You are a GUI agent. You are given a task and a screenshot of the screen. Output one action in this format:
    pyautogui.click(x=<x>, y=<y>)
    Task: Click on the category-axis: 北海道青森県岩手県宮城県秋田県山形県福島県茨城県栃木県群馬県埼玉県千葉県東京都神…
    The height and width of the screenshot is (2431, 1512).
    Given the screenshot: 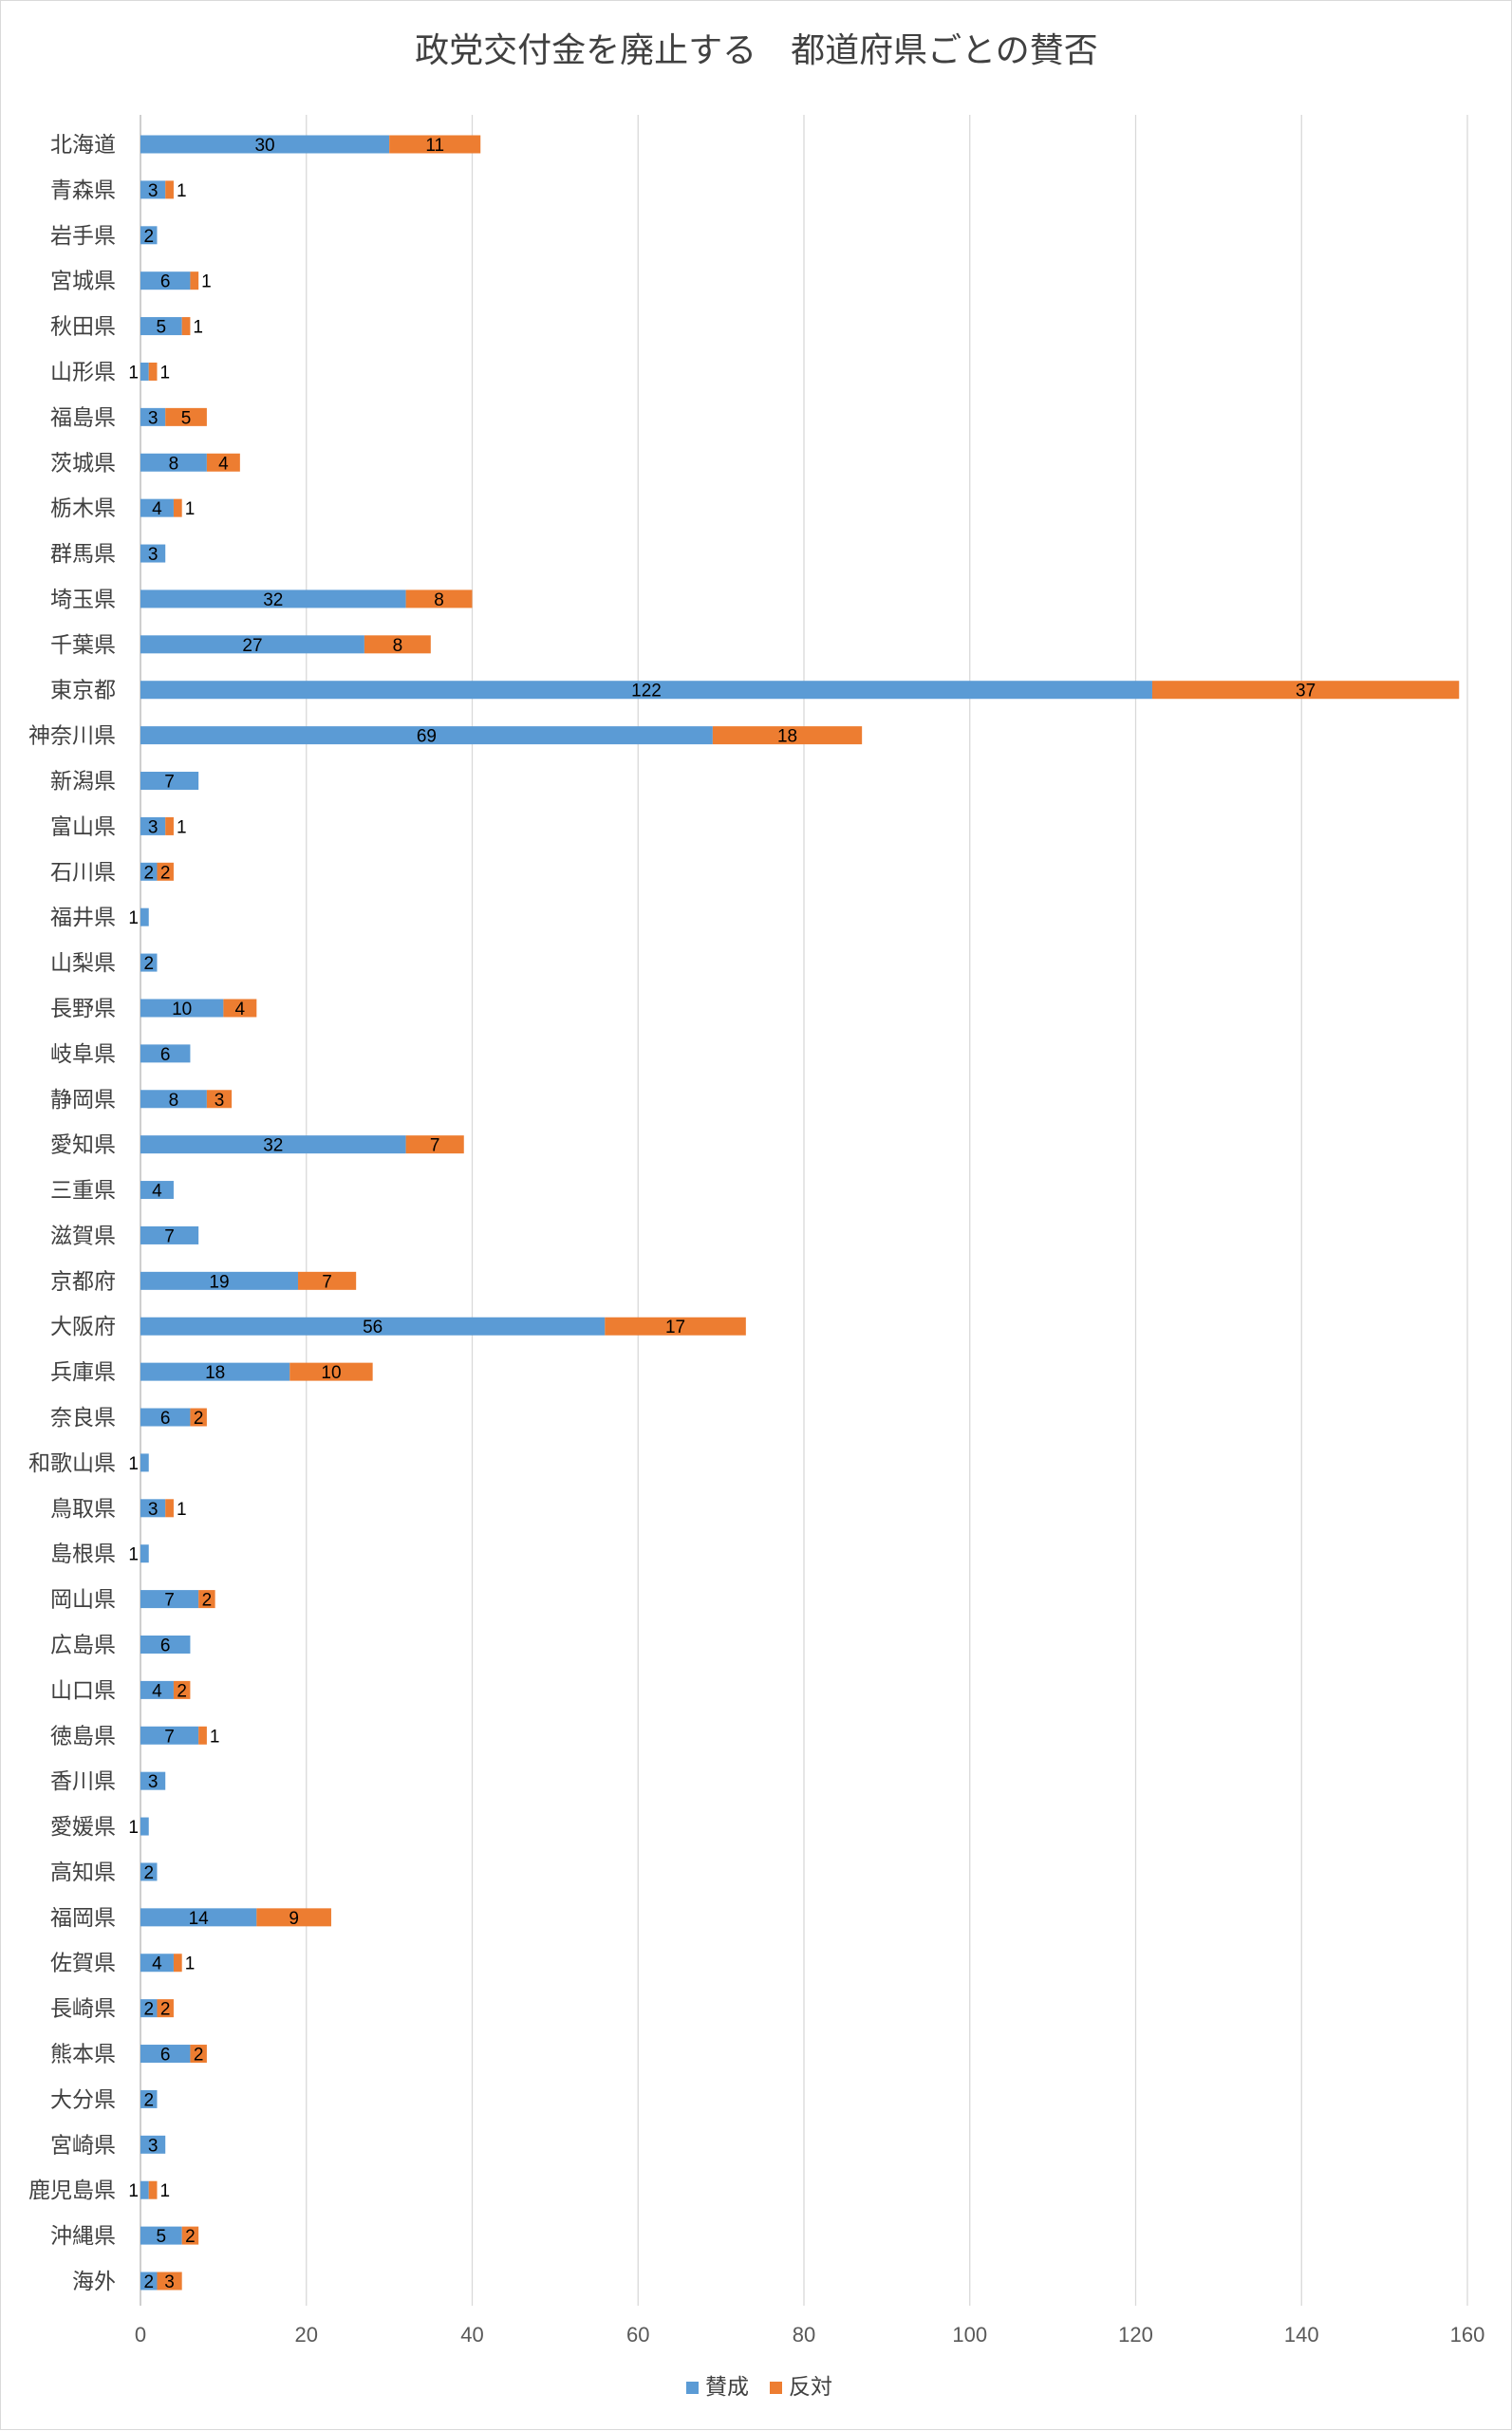 What is the action you would take?
    pyautogui.click(x=72, y=1213)
    